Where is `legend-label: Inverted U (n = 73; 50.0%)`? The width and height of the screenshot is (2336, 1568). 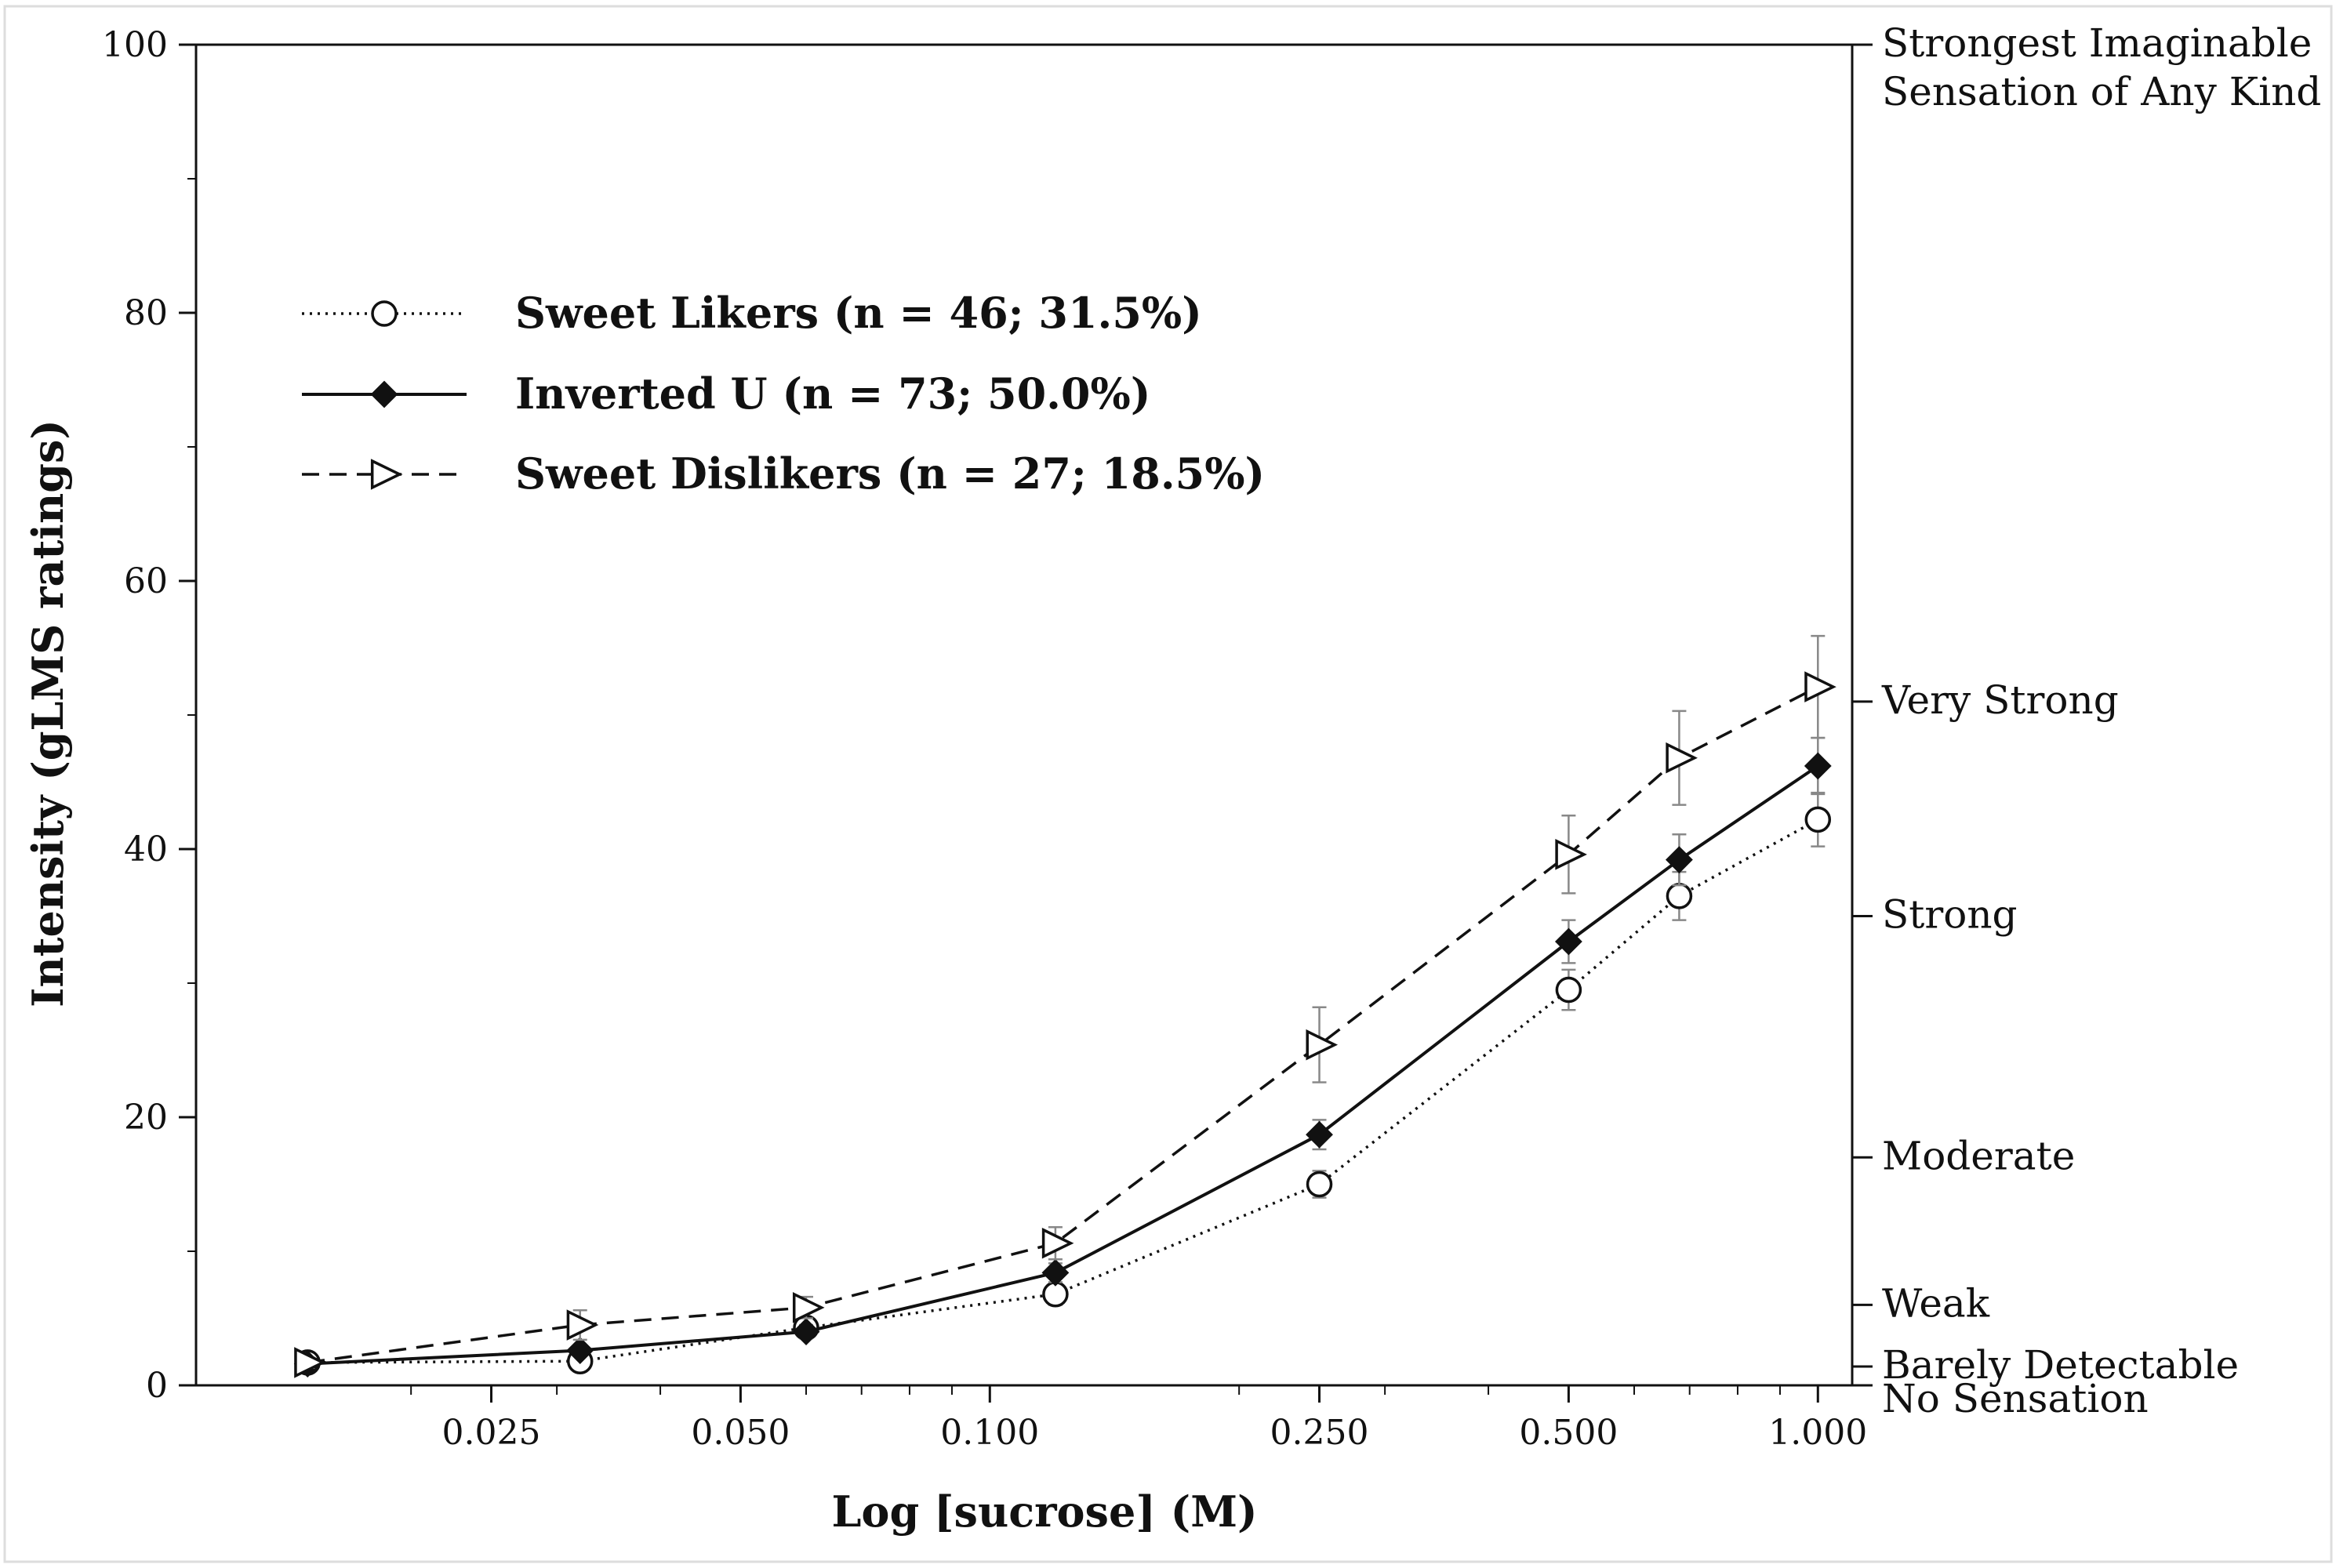 legend-label: Inverted U (n = 73; 50.0%) is located at coordinates (832, 393).